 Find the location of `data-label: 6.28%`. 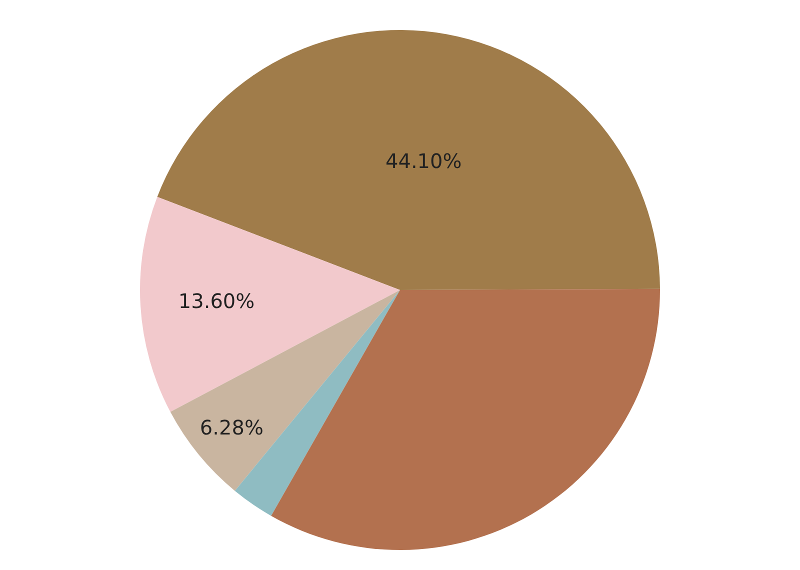

data-label: 6.28% is located at coordinates (232, 428).